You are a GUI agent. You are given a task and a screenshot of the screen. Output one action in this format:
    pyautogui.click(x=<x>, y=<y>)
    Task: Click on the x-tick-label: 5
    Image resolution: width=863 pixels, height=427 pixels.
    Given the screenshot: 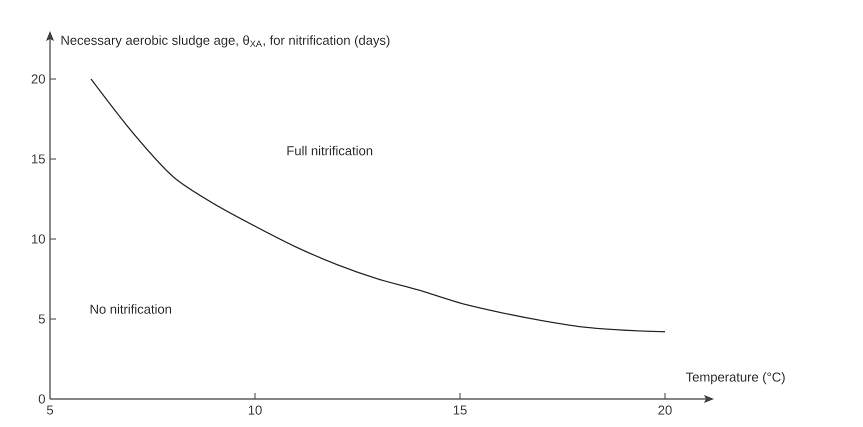 What is the action you would take?
    pyautogui.click(x=50, y=410)
    